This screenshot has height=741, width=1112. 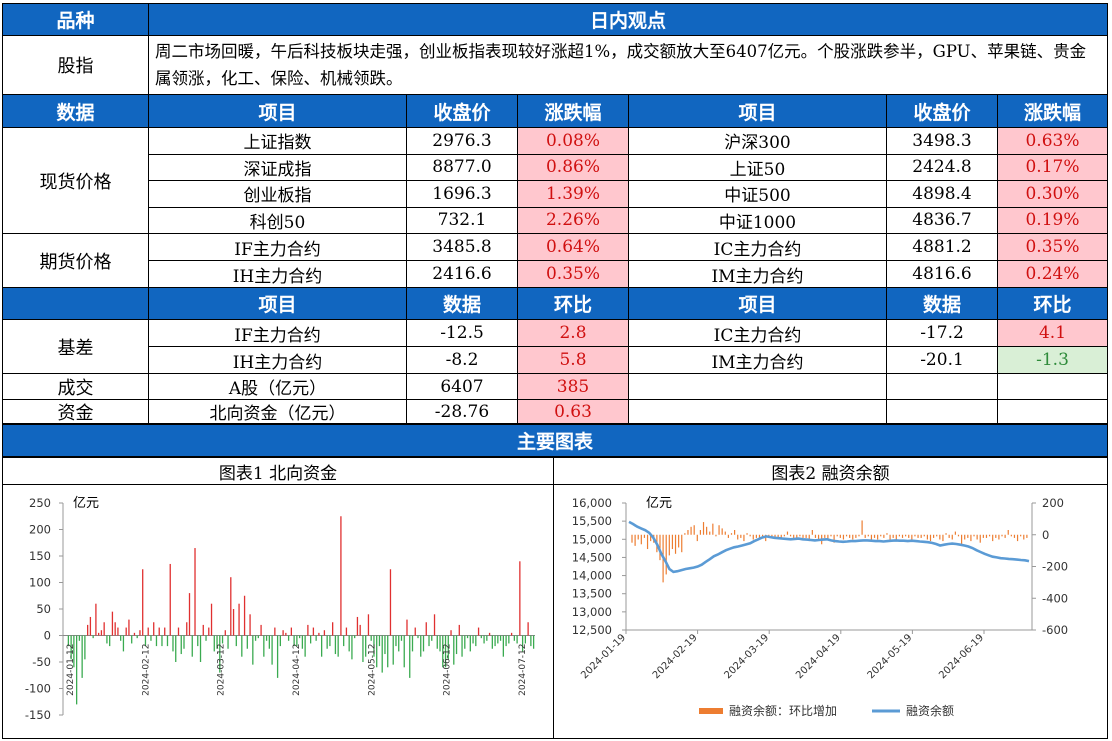 What do you see at coordinates (1053, 503) in the screenshot?
I see `chart-2-ytick-right: 200` at bounding box center [1053, 503].